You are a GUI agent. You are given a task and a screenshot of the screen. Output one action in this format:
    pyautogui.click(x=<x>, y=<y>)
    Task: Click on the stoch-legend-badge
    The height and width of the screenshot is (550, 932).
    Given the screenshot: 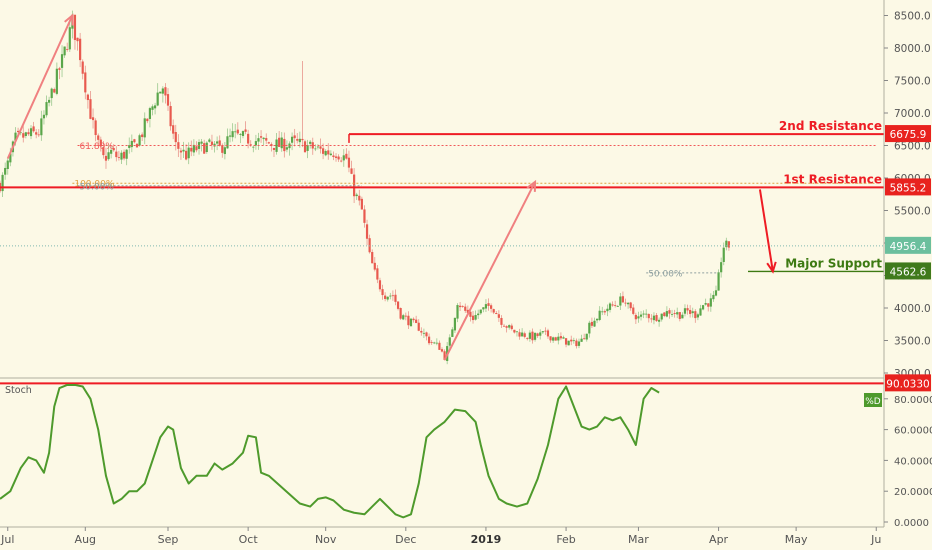 What is the action you would take?
    pyautogui.click(x=873, y=400)
    